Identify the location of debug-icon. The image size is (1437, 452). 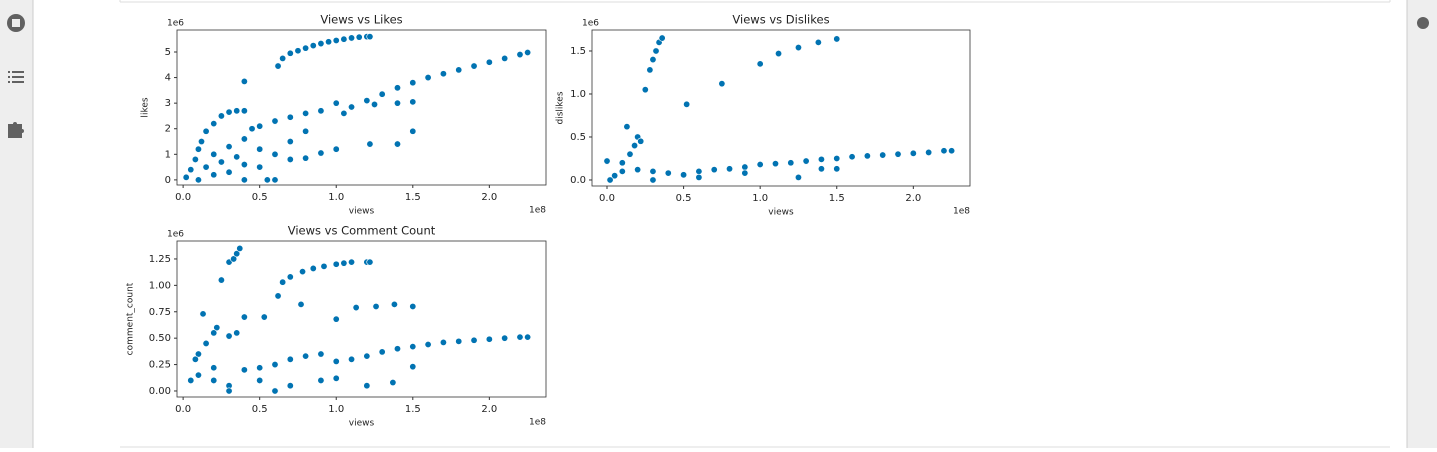
(1423, 23).